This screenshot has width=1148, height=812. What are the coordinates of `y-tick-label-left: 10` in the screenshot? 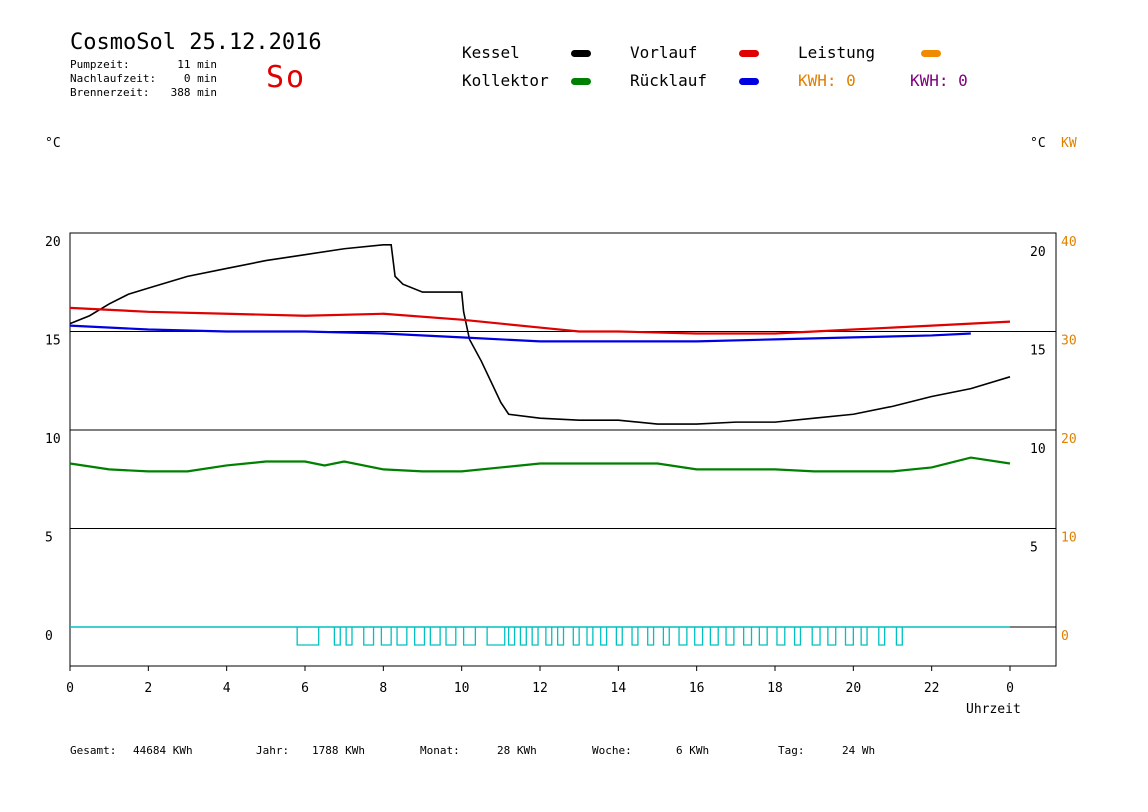 It's located at (53, 439).